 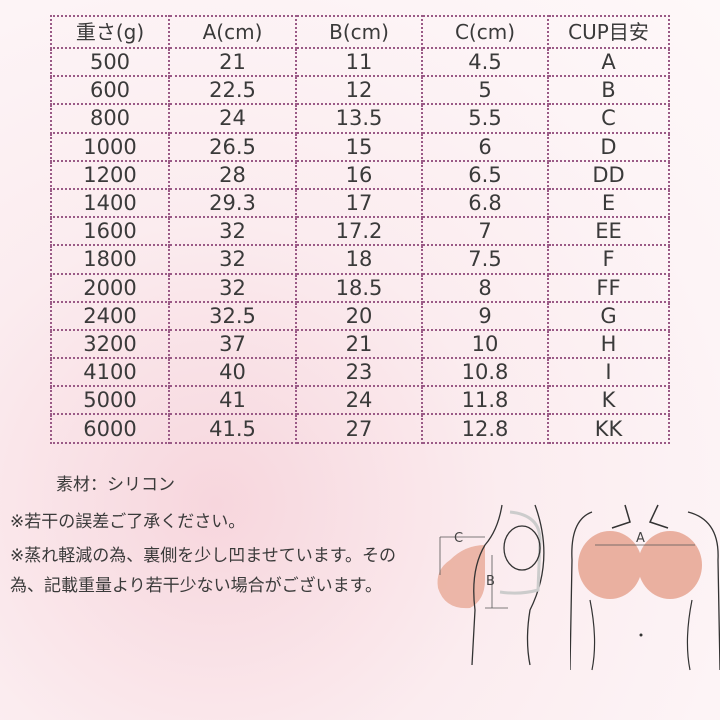 What do you see at coordinates (232, 32) in the screenshot?
I see `column-header: A(cm)` at bounding box center [232, 32].